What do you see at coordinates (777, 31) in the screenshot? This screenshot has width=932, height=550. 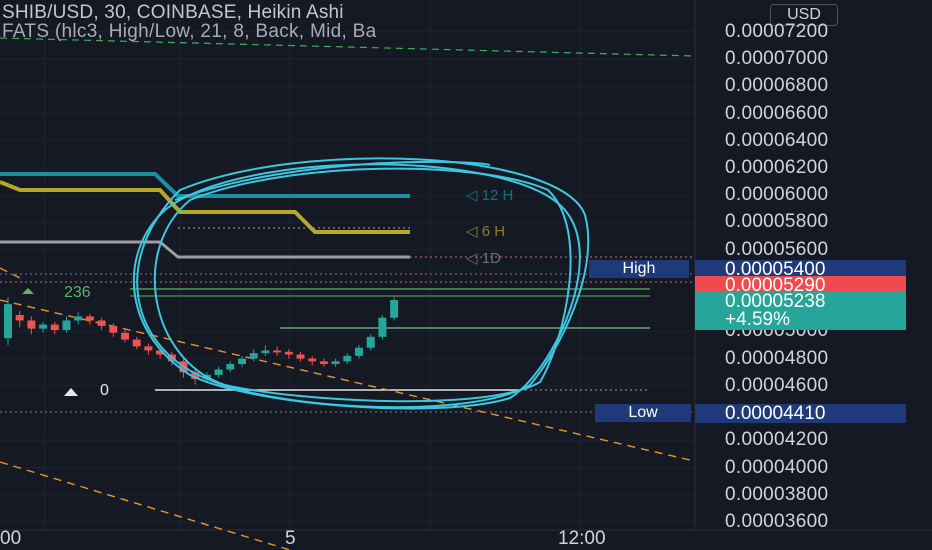 I see `price-tick-label: 0.00007200` at bounding box center [777, 31].